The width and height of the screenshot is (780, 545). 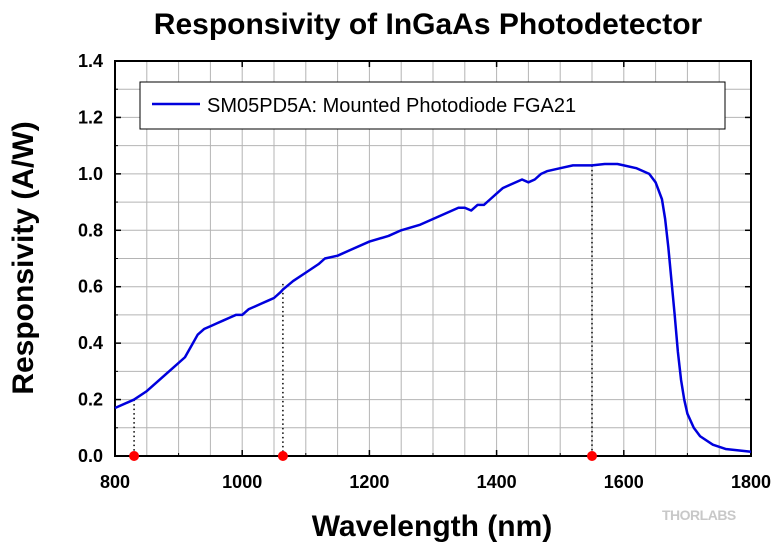 What do you see at coordinates (624, 482) in the screenshot?
I see `x-tick-label: 1600` at bounding box center [624, 482].